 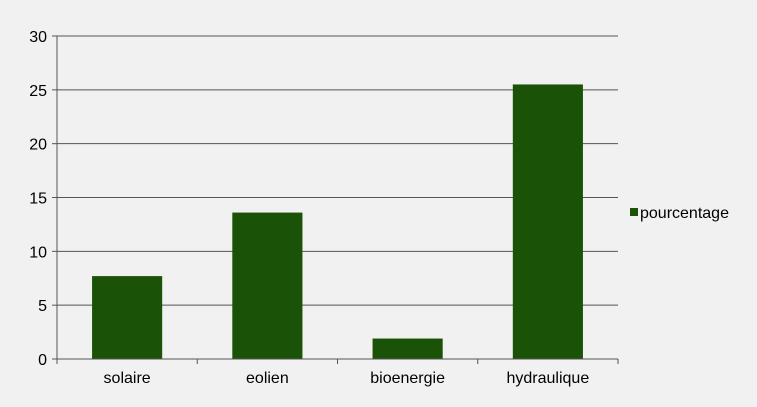 I want to click on y-tick-label-15: 15, so click(x=38, y=199).